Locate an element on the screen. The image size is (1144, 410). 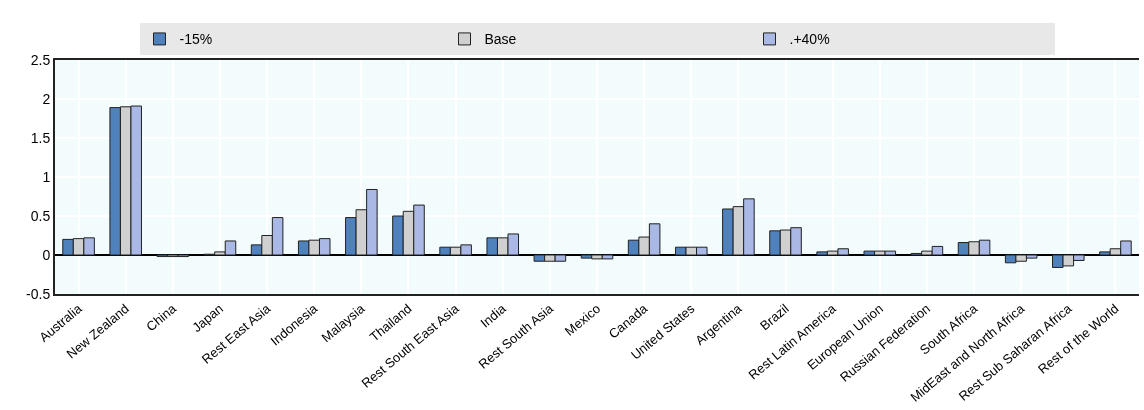
y-tick-label: 2.5 is located at coordinates (40, 59).